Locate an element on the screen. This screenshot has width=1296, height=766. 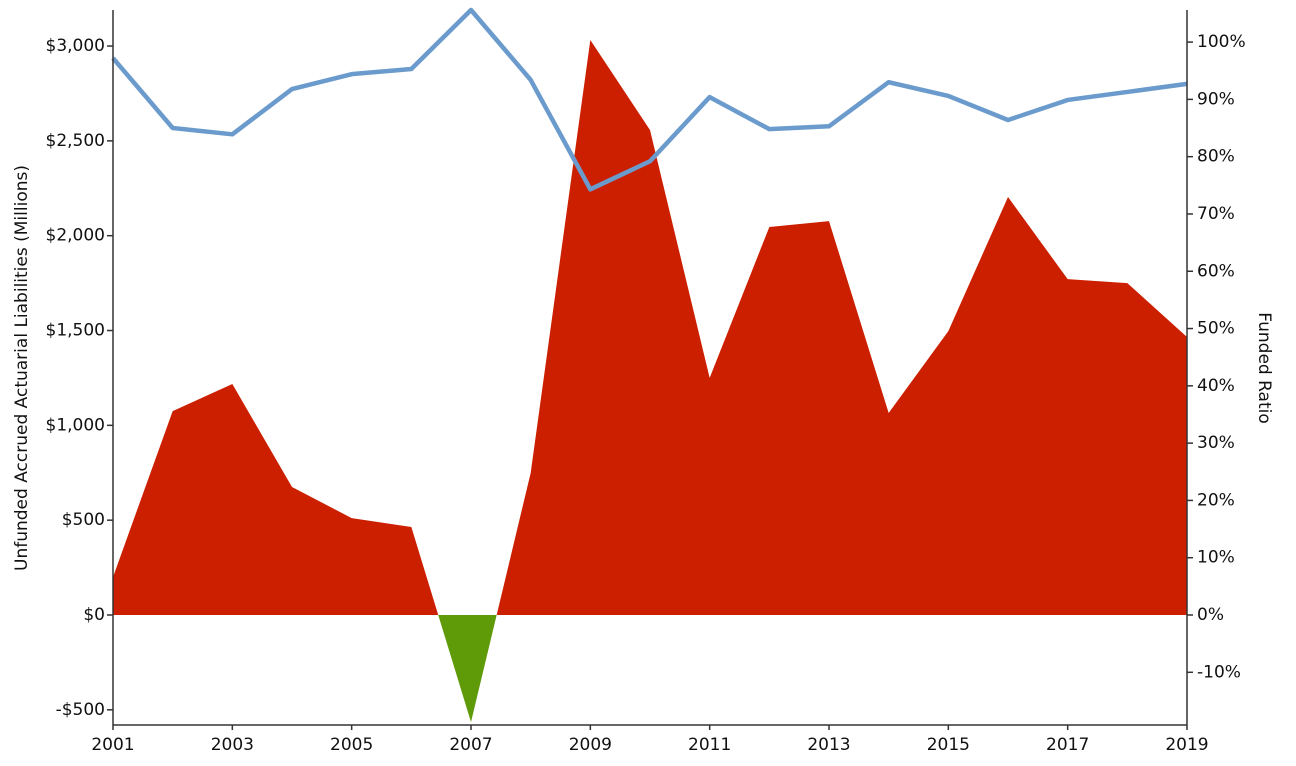
y2-tick-label: 70% is located at coordinates (1216, 214).